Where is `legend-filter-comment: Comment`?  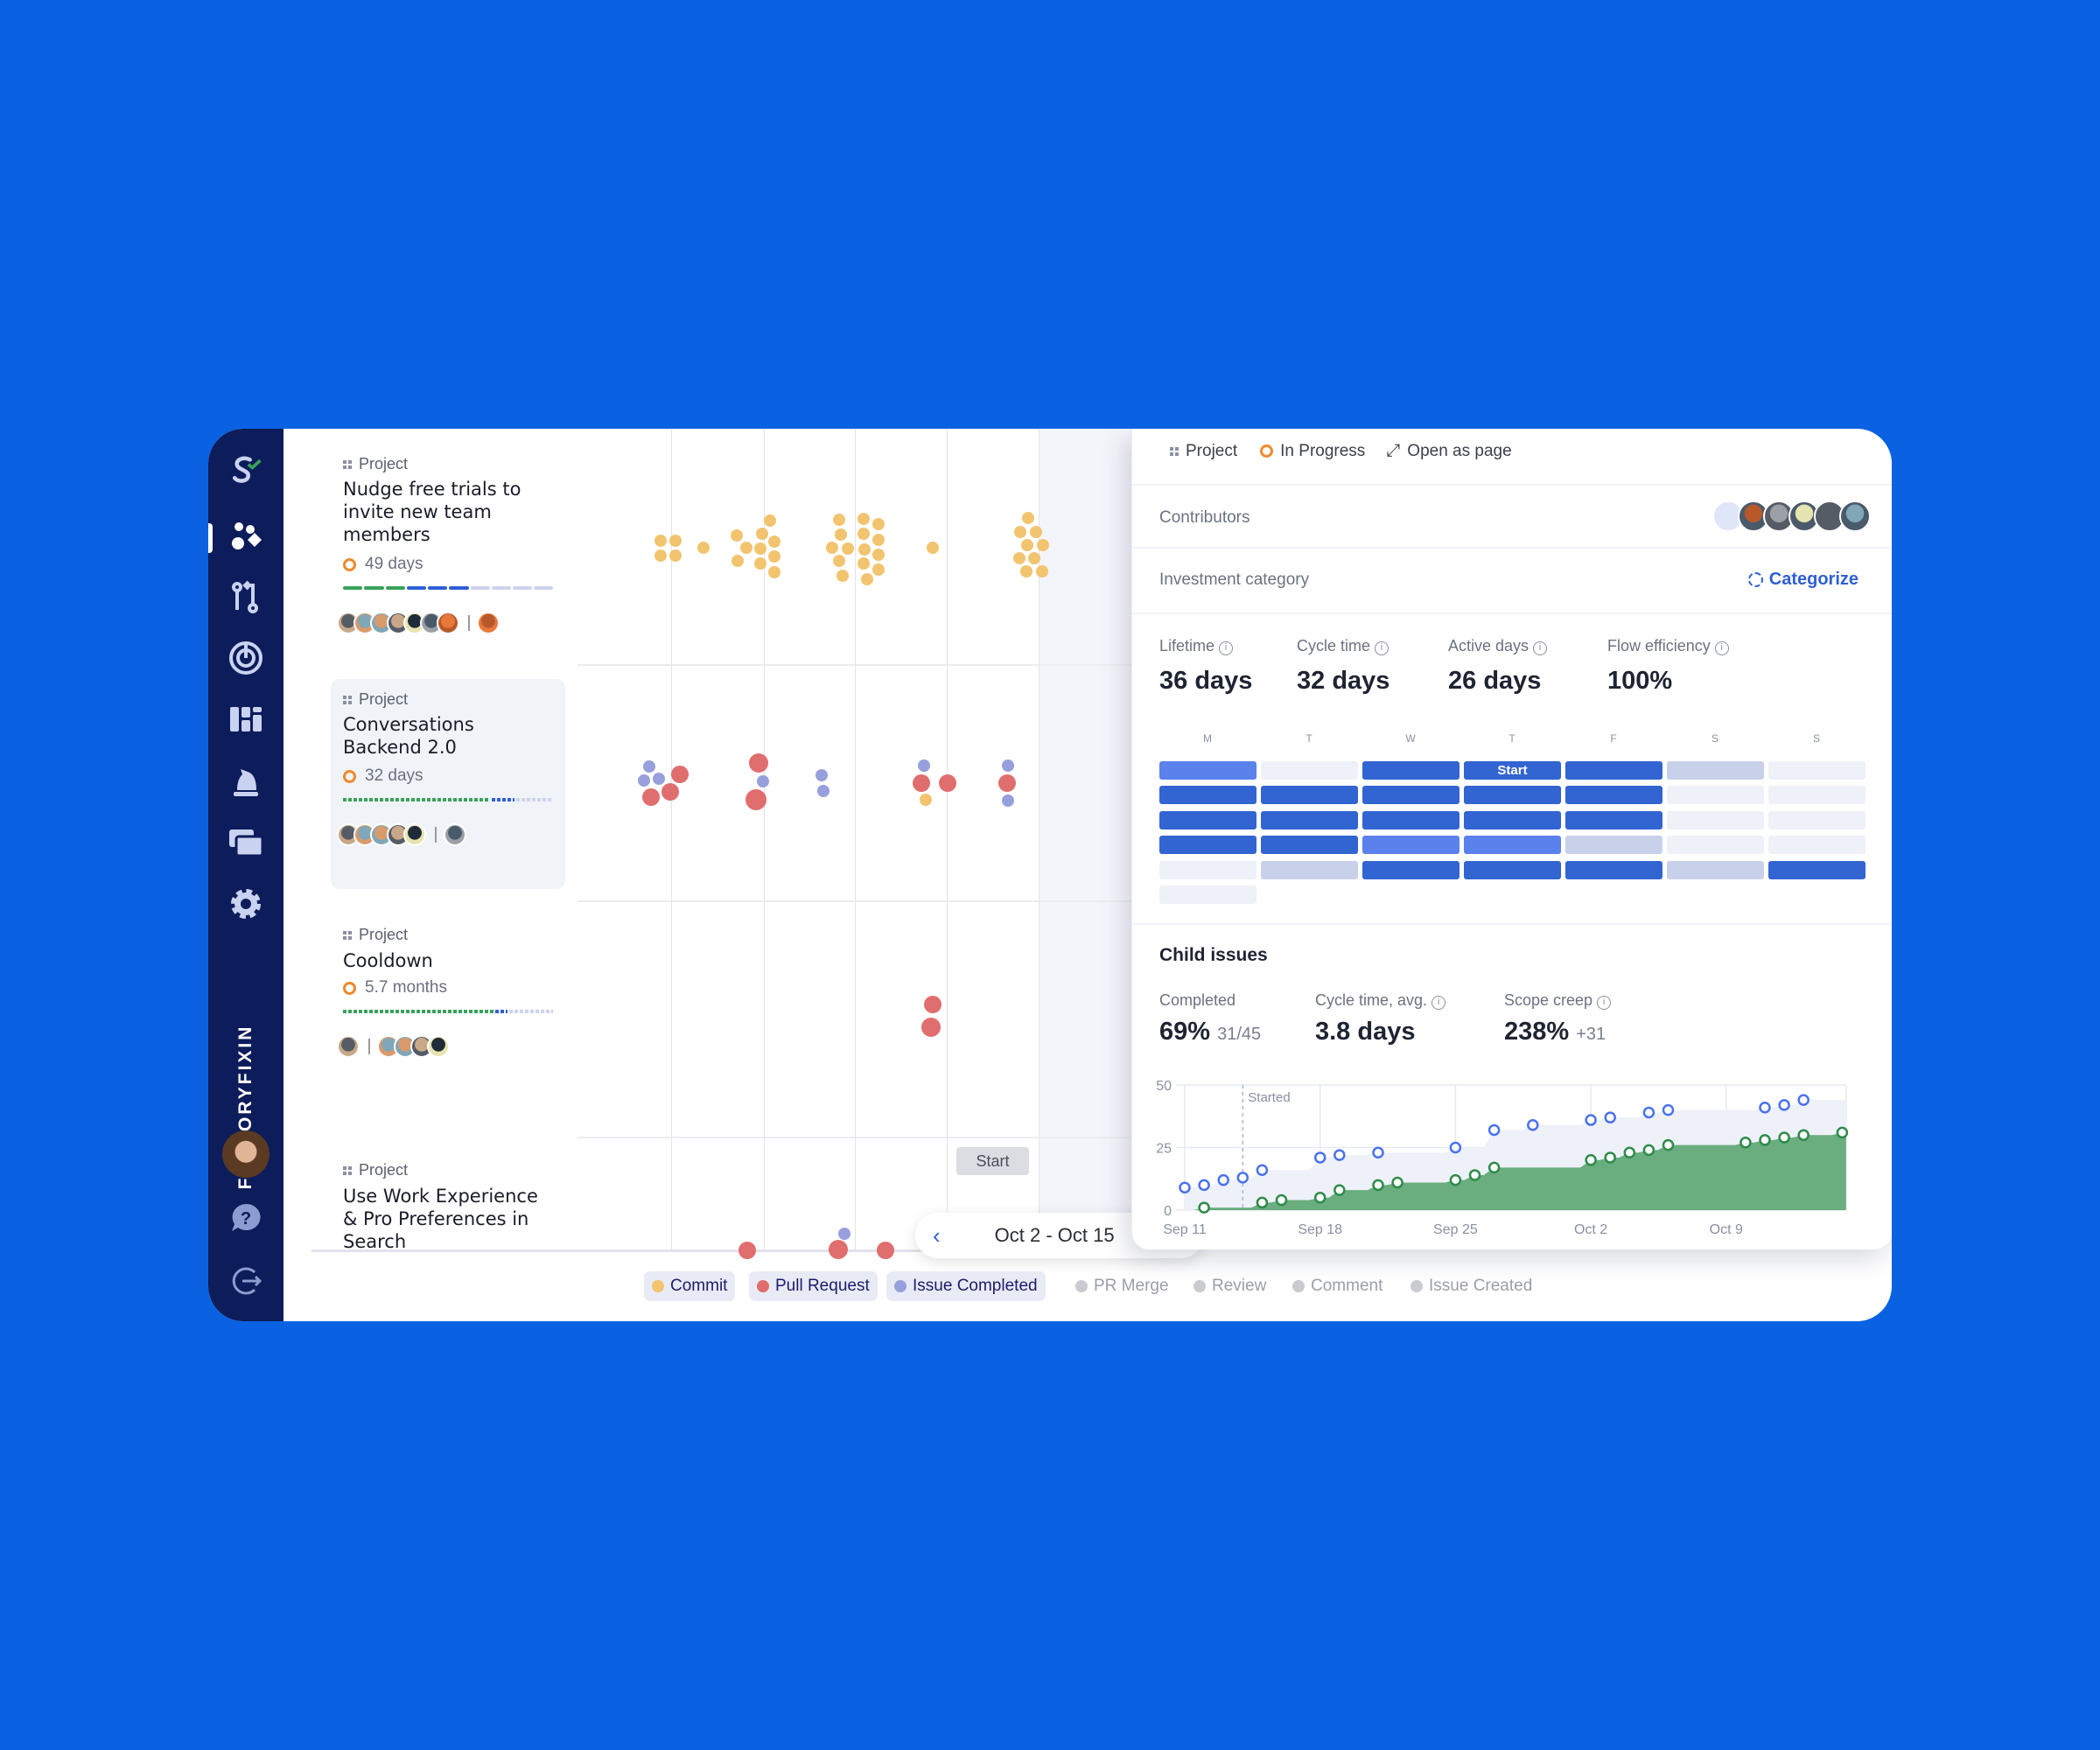 legend-filter-comment: Comment is located at coordinates (1337, 1286).